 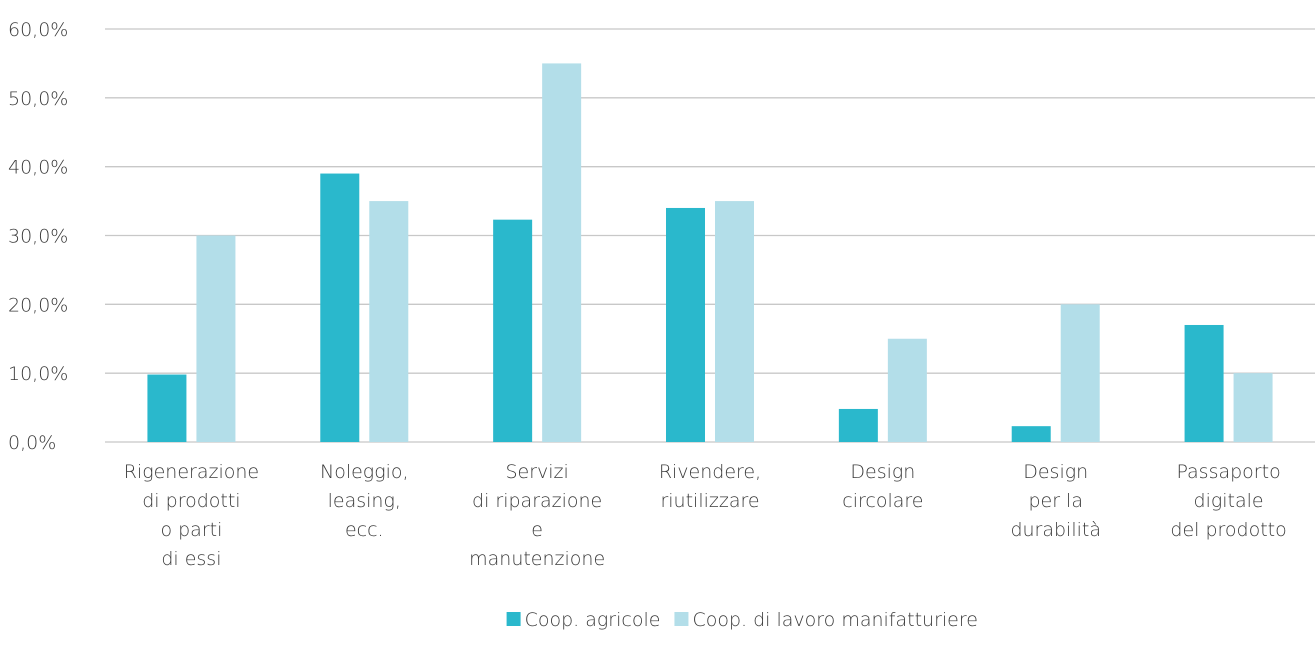 What do you see at coordinates (38, 99) in the screenshot?
I see `y-tick-label: 50,0%` at bounding box center [38, 99].